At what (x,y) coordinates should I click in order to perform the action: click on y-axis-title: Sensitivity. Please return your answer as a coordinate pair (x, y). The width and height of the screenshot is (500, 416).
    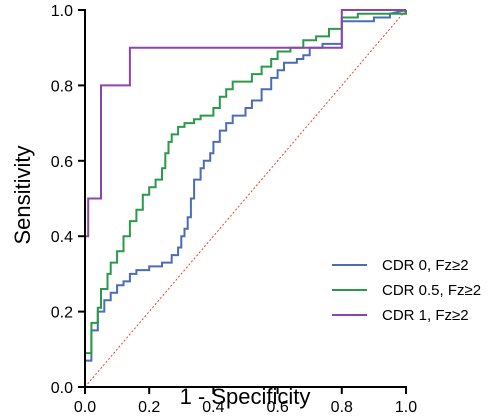
    Looking at the image, I should click on (22, 194).